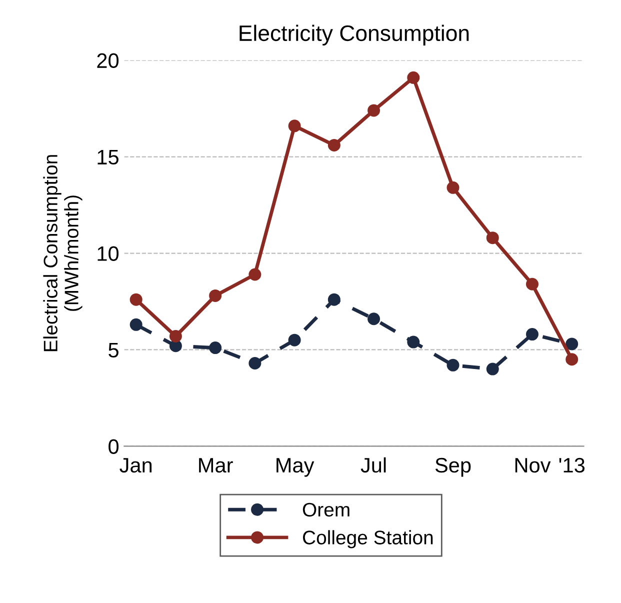 This screenshot has height=603, width=621. I want to click on x-tick-label: Jul, so click(373, 465).